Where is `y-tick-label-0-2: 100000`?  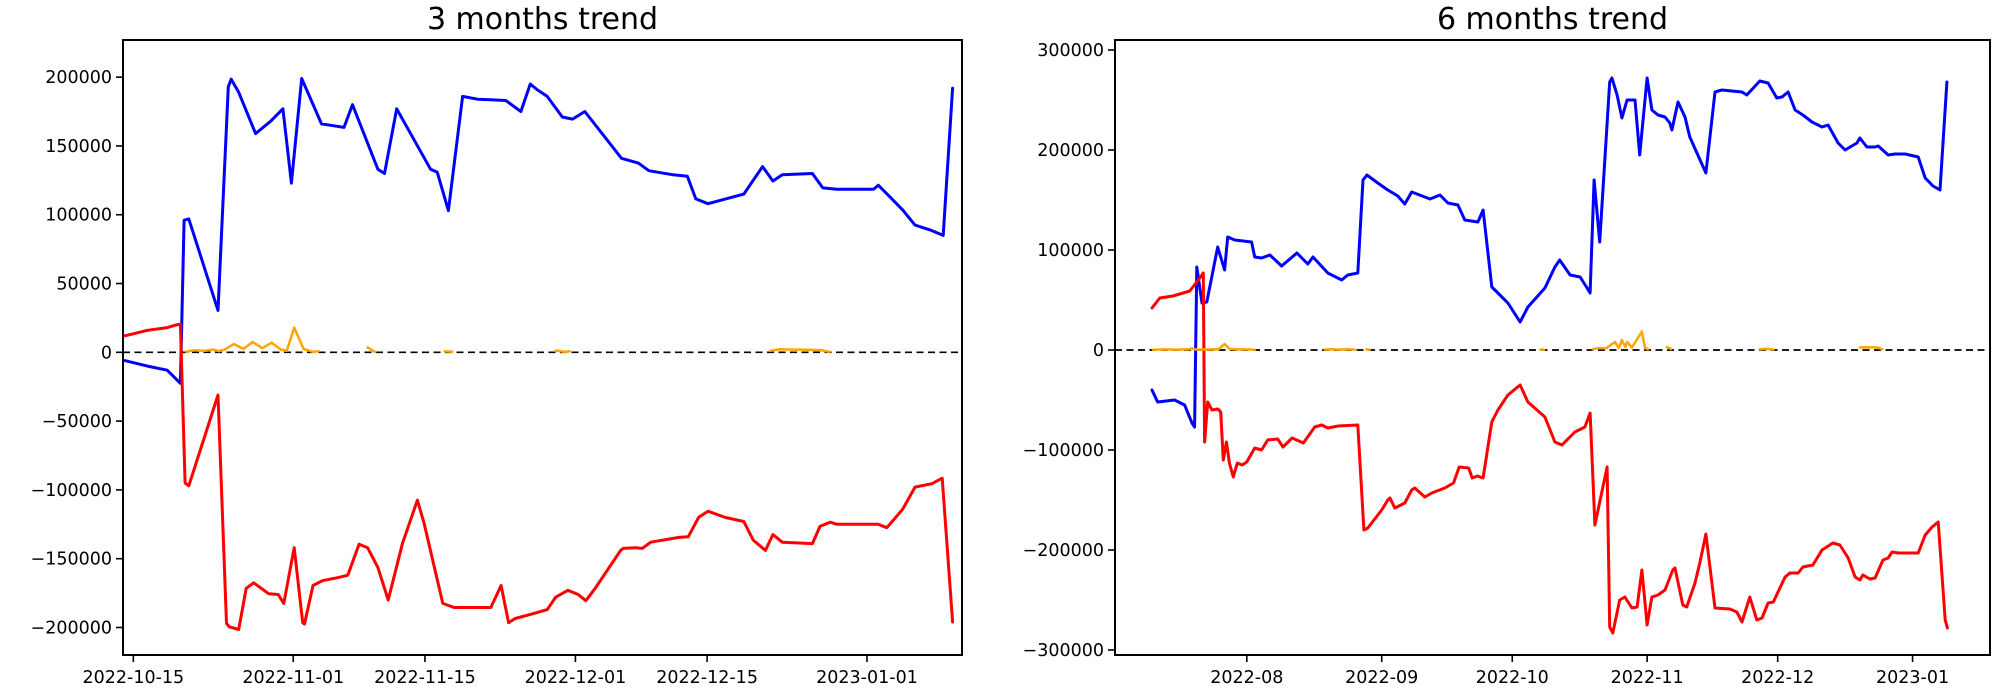
y-tick-label-0-2: 100000 is located at coordinates (78, 216).